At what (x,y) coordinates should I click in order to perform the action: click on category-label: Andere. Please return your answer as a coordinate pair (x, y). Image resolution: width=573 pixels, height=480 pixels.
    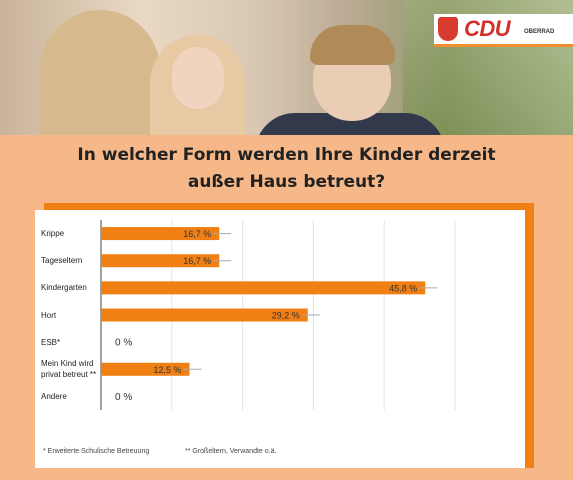
    Looking at the image, I should click on (54, 396).